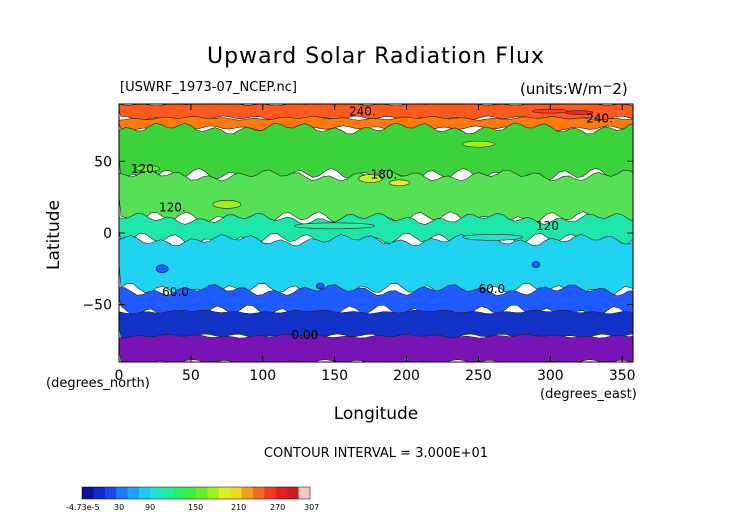 The image size is (752, 532). Describe the element at coordinates (191, 376) in the screenshot. I see `x-tick-label: 50` at that location.